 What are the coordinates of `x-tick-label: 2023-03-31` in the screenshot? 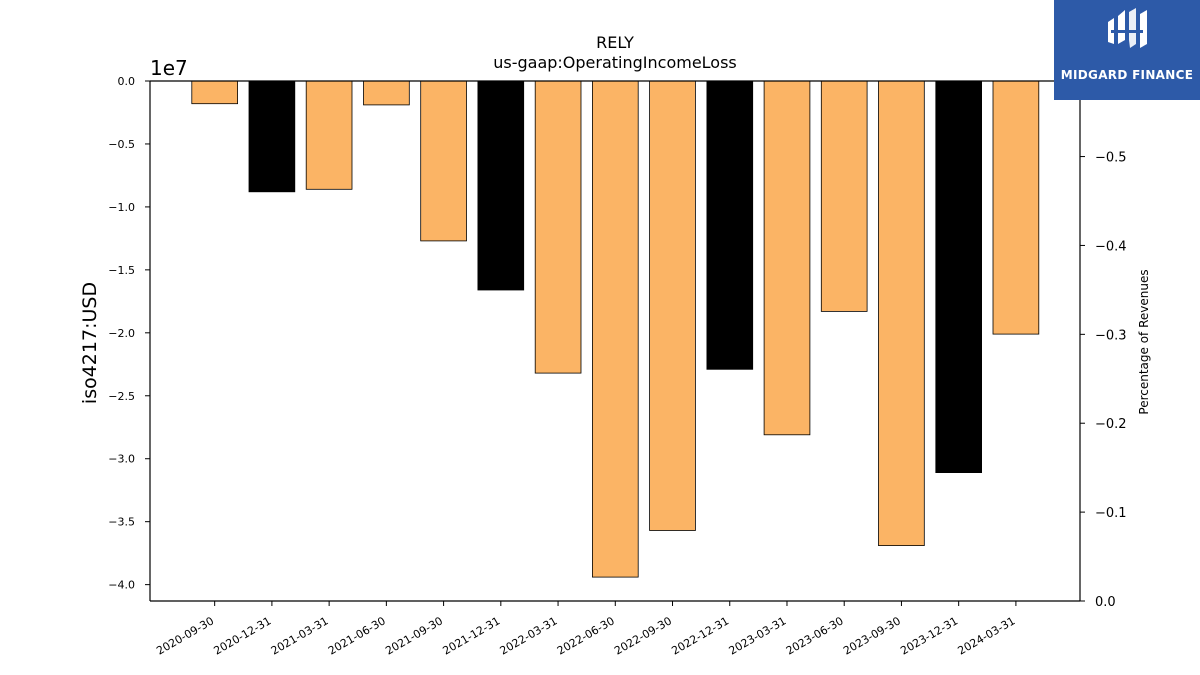 It's located at (758, 635).